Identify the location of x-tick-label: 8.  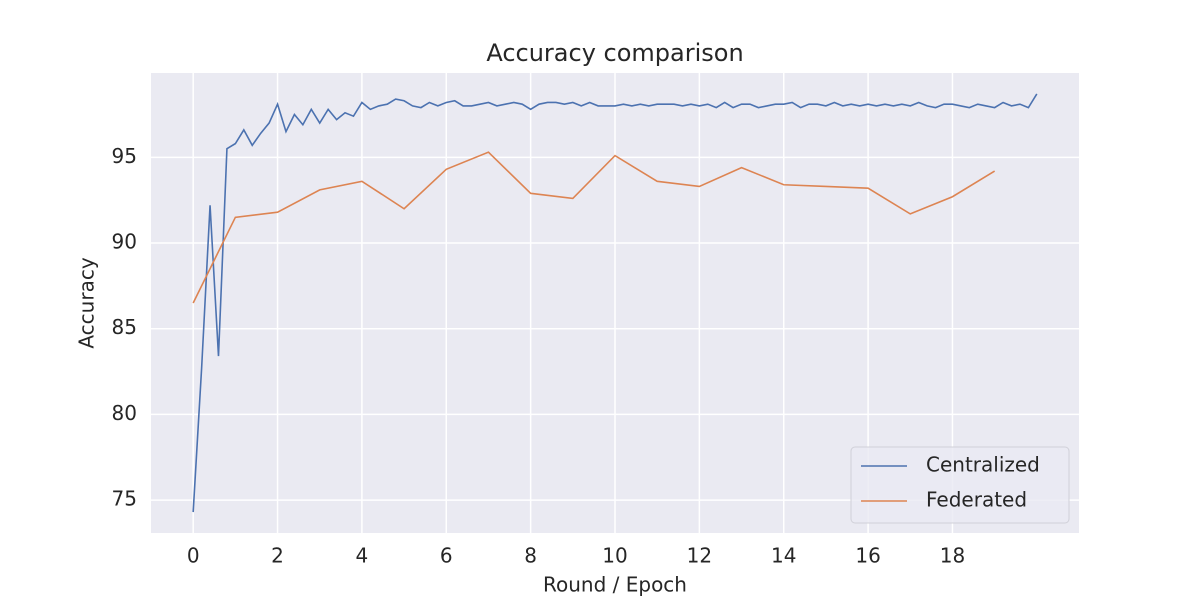
(530, 556).